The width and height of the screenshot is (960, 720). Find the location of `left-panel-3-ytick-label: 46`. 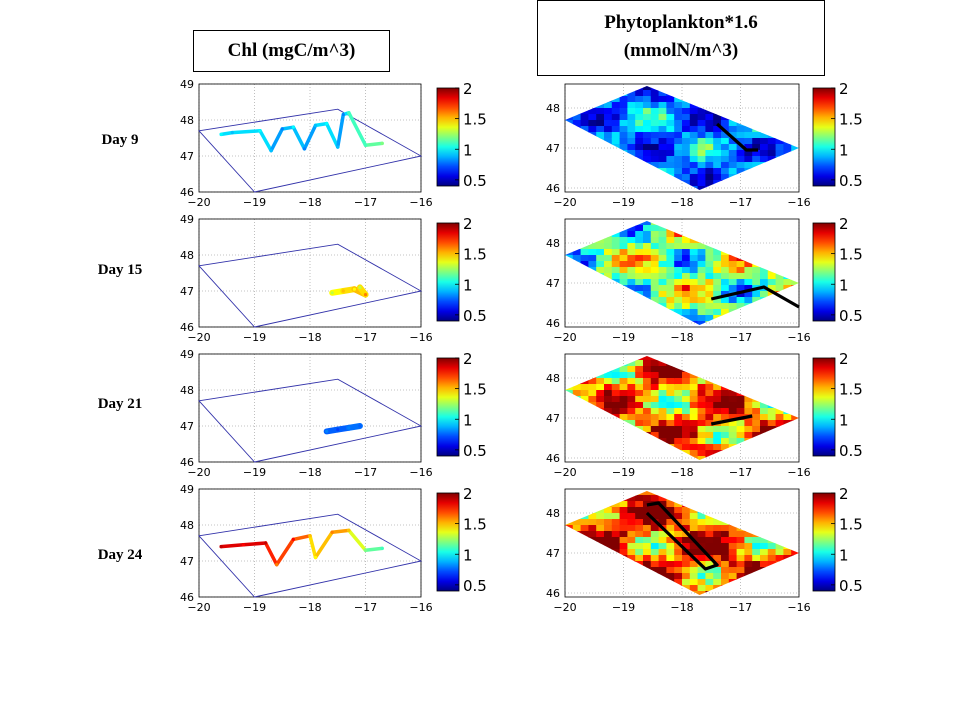

left-panel-3-ytick-label: 46 is located at coordinates (187, 597).